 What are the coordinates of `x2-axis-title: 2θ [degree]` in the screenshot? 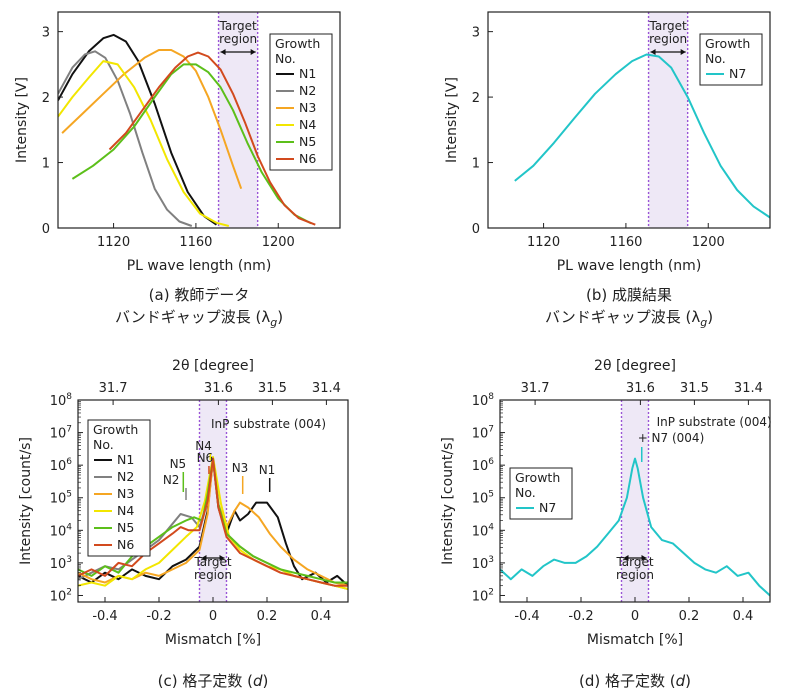 It's located at (213, 366).